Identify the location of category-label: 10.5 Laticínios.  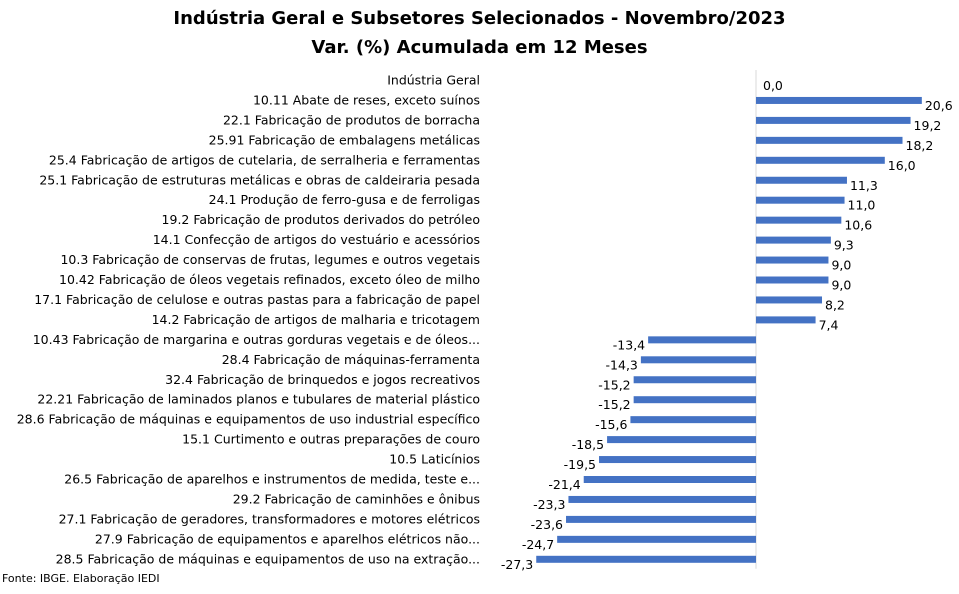
(434, 459).